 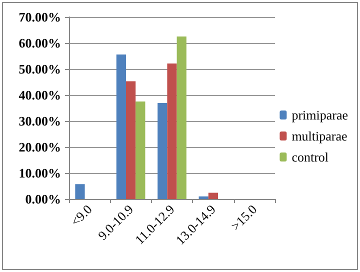 I want to click on y-tick-label: 30.00%, so click(x=39, y=121).